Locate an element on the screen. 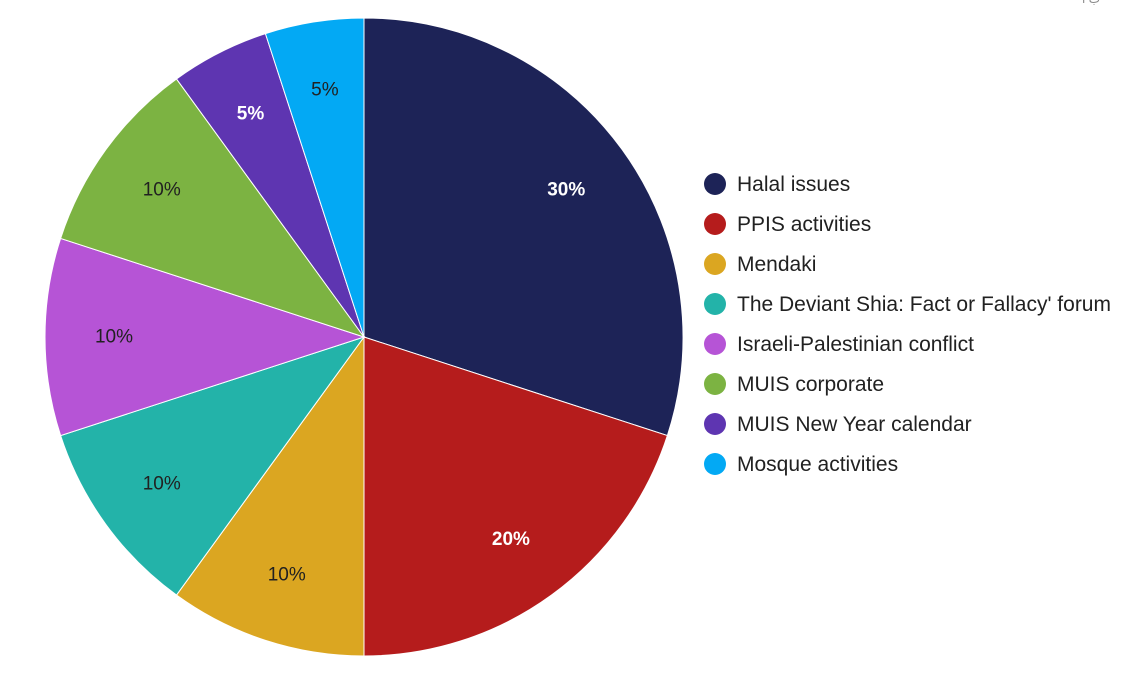 The image size is (1130, 679). legend-item: MUIS corporate is located at coordinates (914, 385).